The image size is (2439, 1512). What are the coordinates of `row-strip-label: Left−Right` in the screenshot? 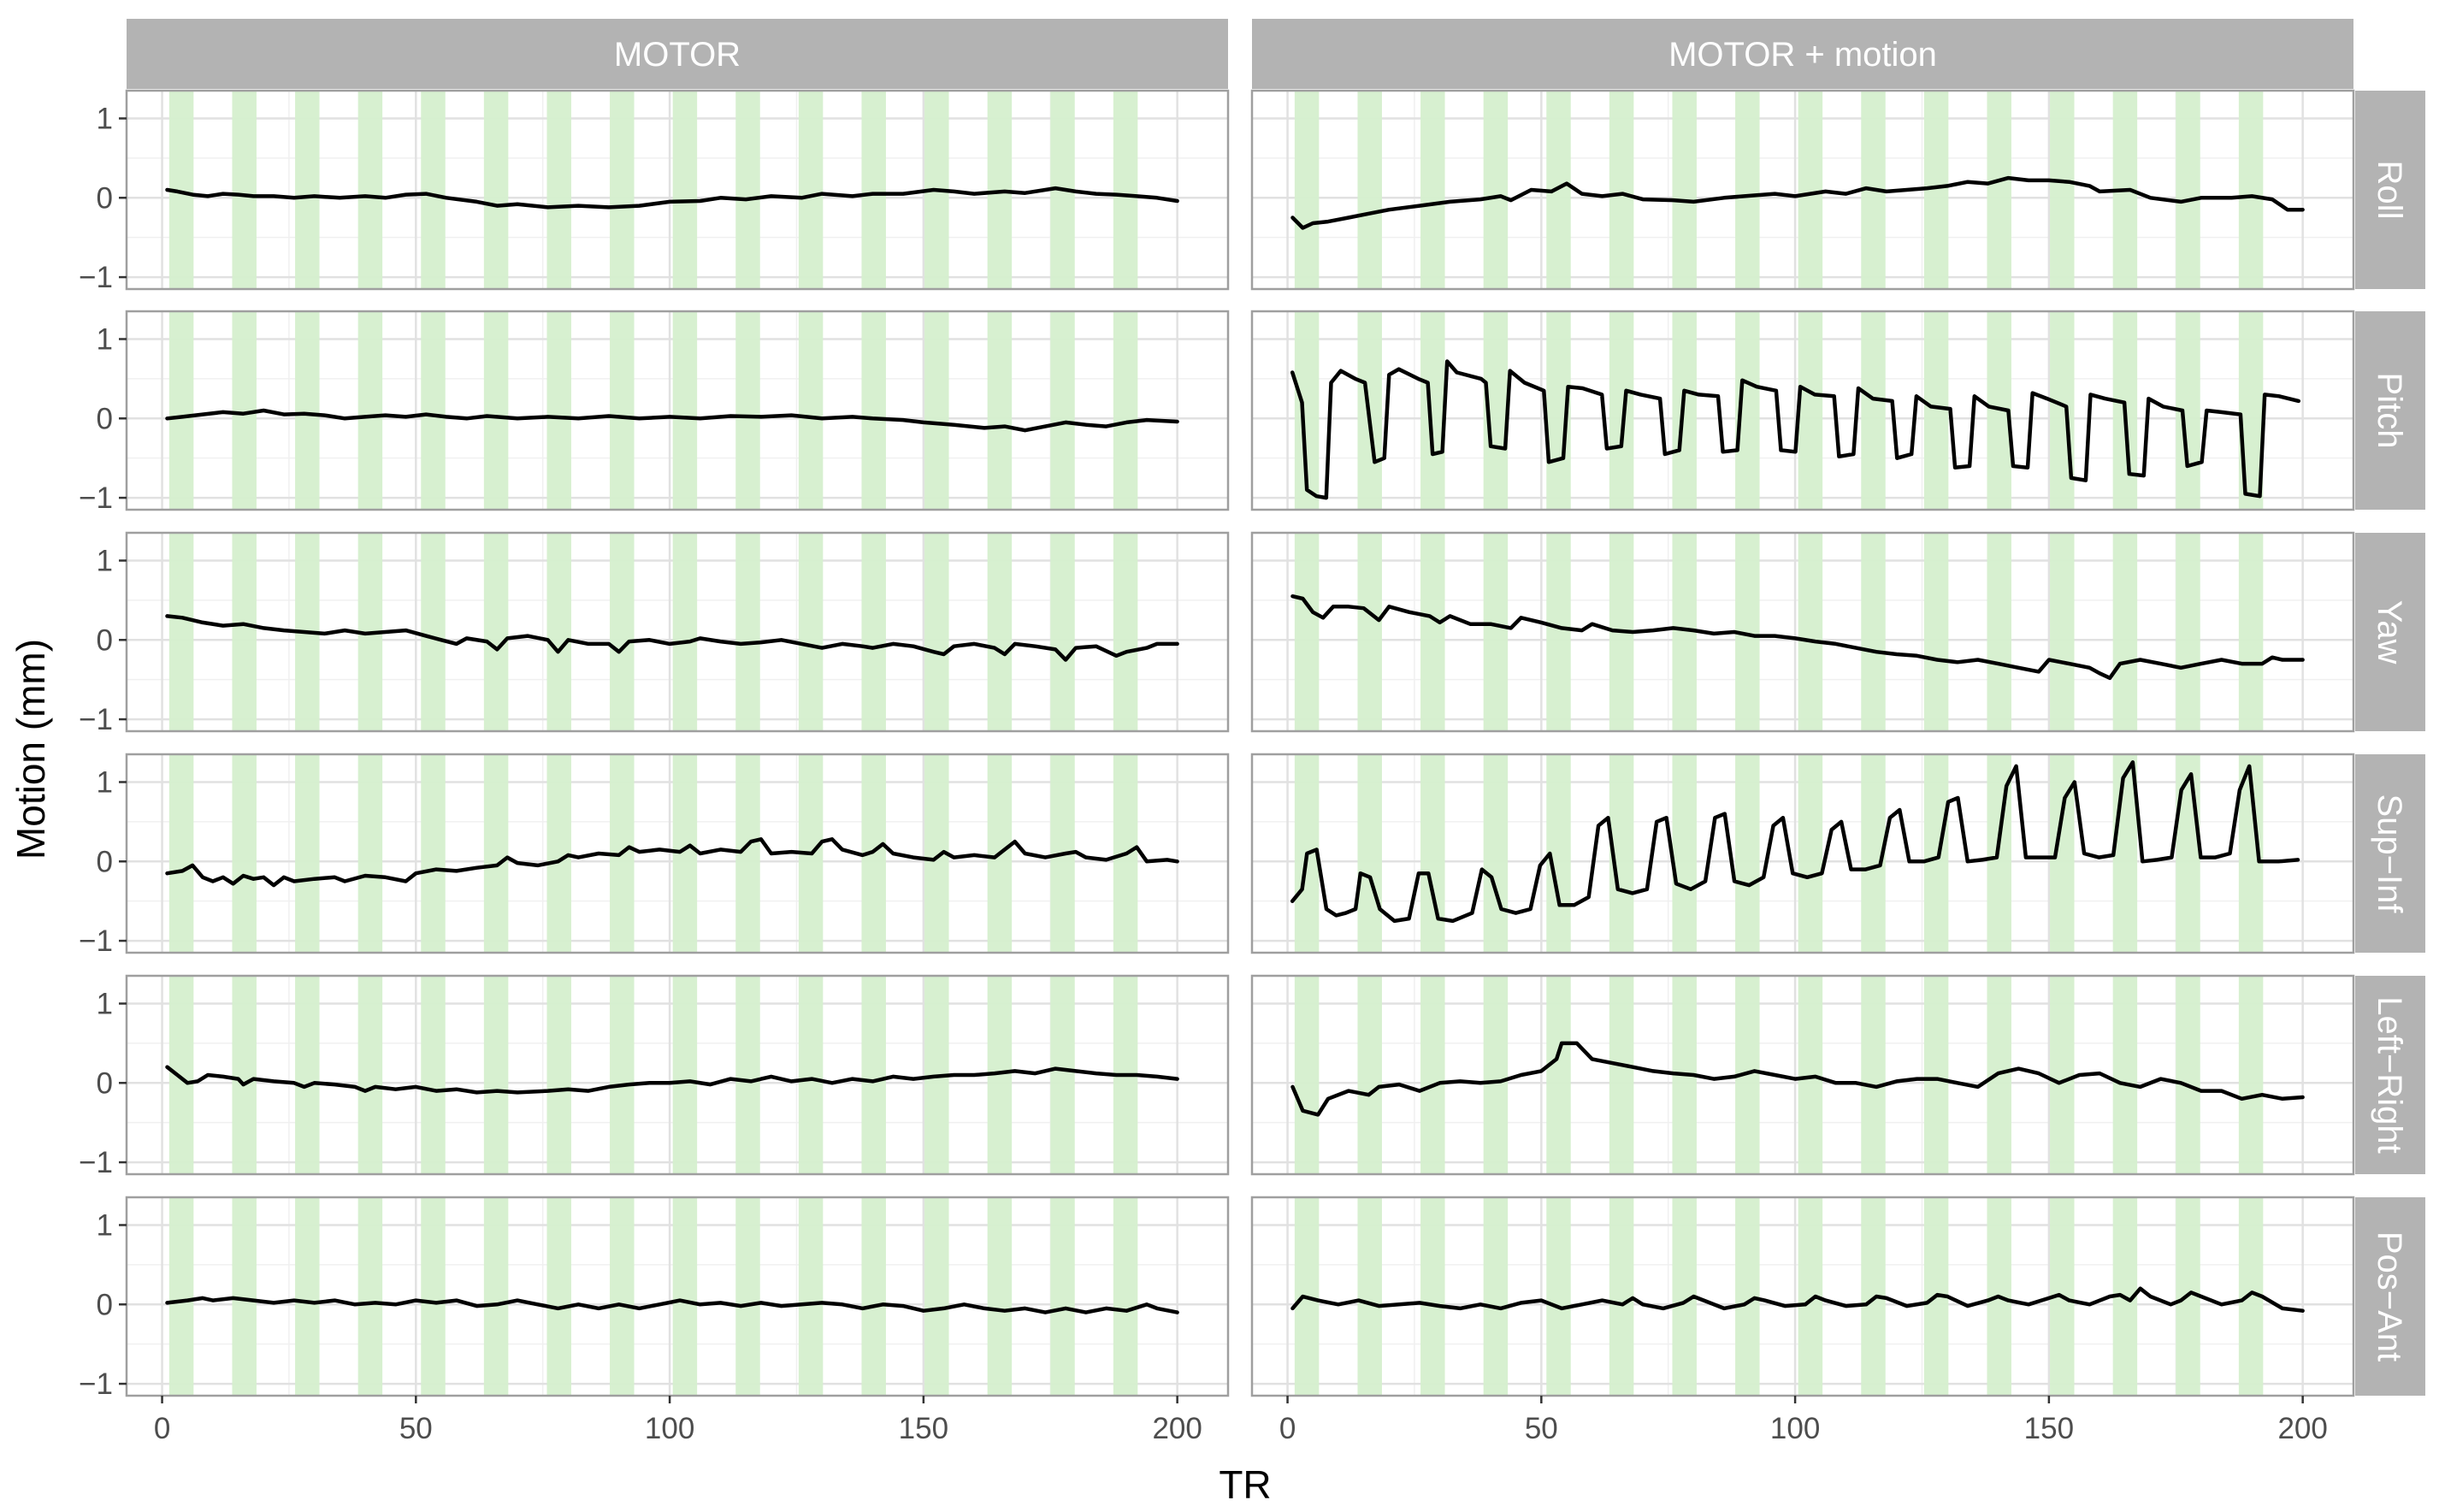 It's located at (2389, 1074).